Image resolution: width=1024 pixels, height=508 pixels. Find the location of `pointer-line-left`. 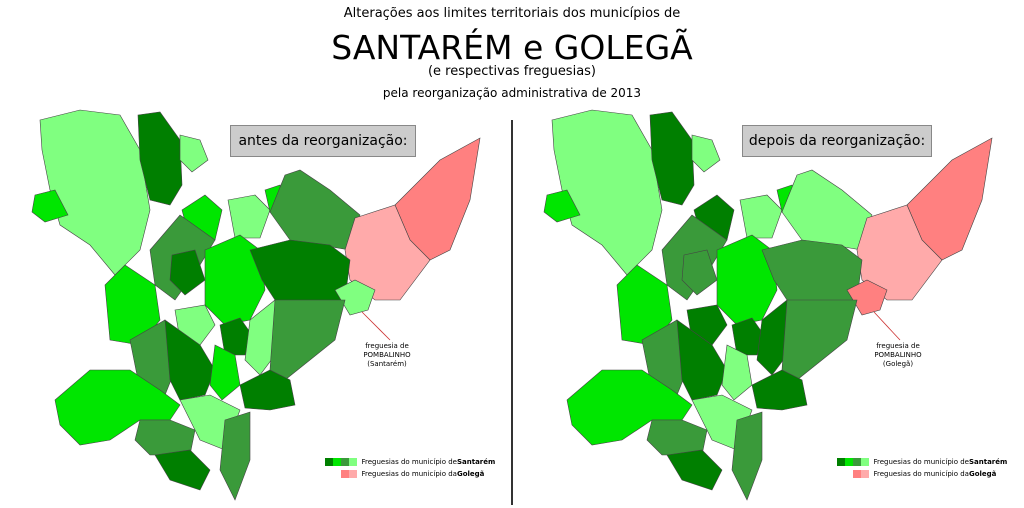

pointer-line-left is located at coordinates (376, 326).